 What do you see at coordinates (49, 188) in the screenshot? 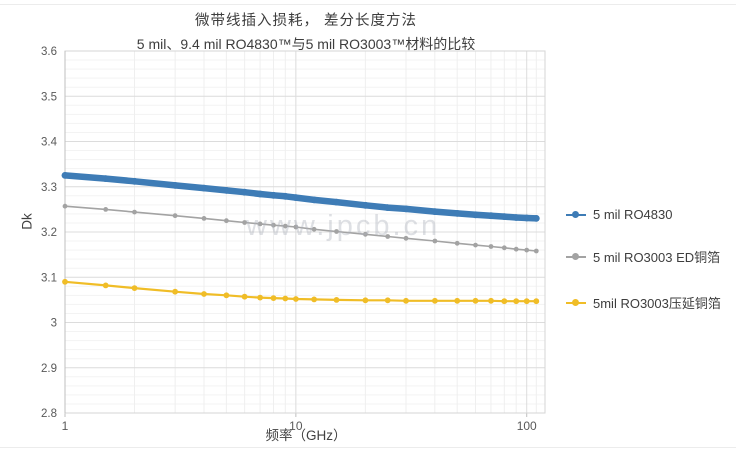
I see `svg-text: 3.3` at bounding box center [49, 188].